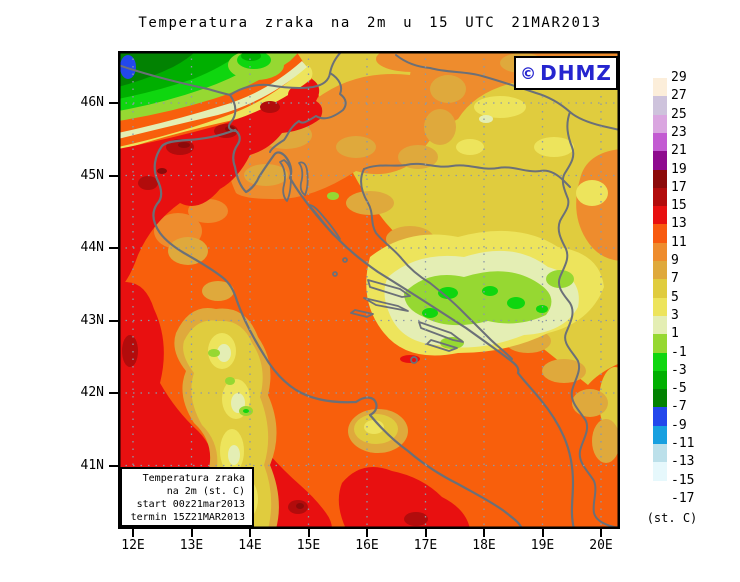  What do you see at coordinates (92, 247) in the screenshot?
I see `lat-tick-label: 44N` at bounding box center [92, 247].